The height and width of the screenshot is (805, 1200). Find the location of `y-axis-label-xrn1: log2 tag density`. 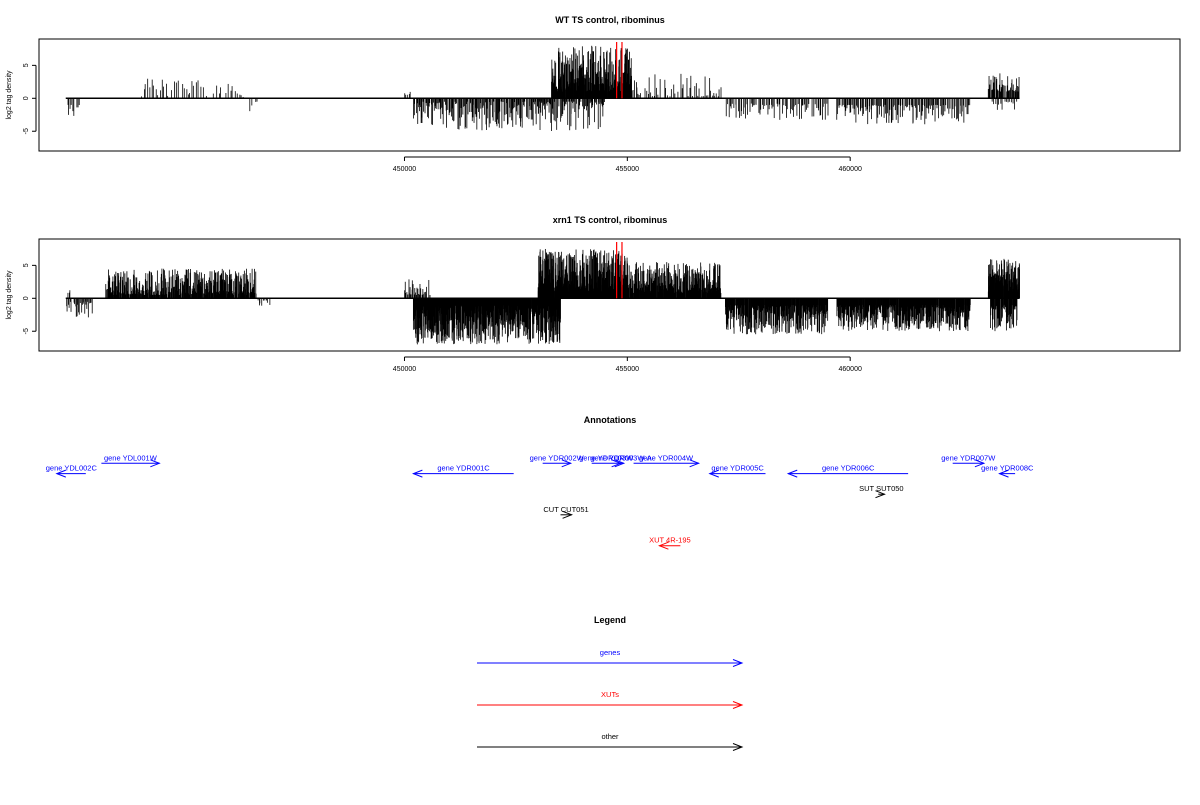

y-axis-label-xrn1: log2 tag density is located at coordinates (9, 295).